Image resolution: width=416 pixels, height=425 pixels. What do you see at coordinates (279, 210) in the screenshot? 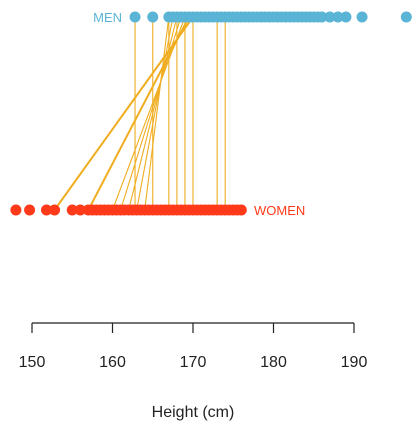
I see `women-label: WOMEN` at bounding box center [279, 210].